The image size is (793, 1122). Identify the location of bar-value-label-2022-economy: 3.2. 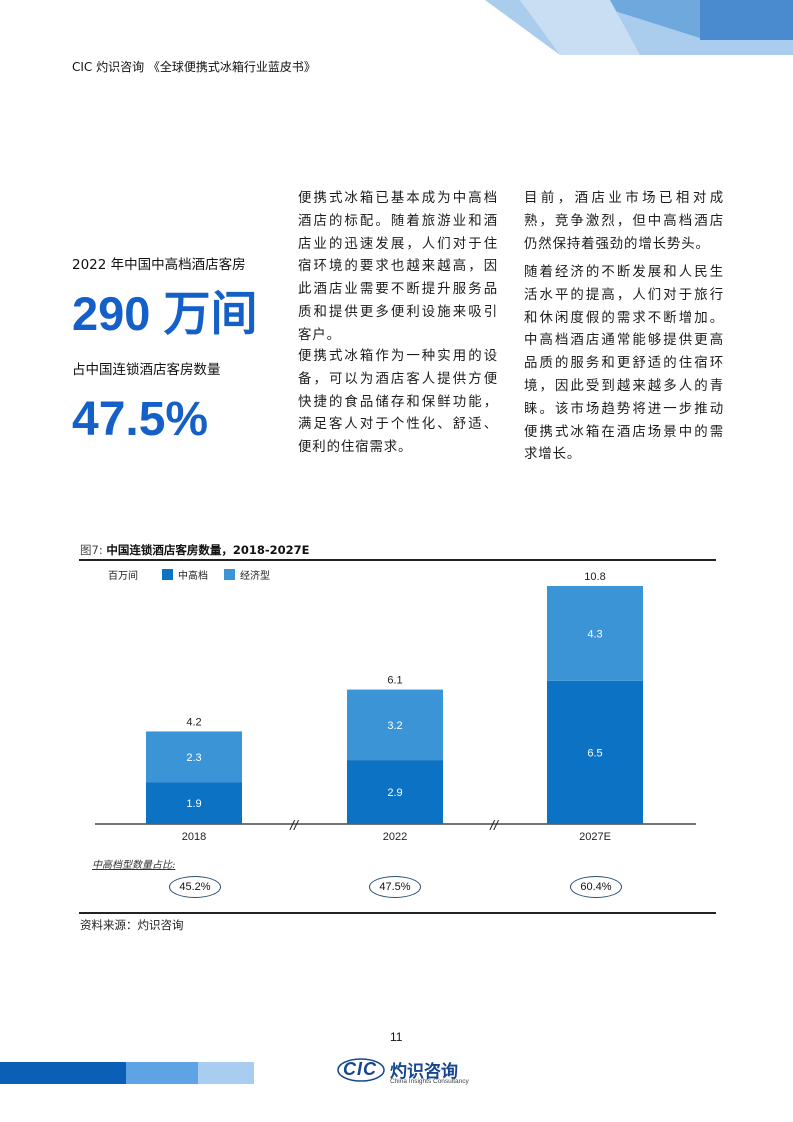
(394, 726).